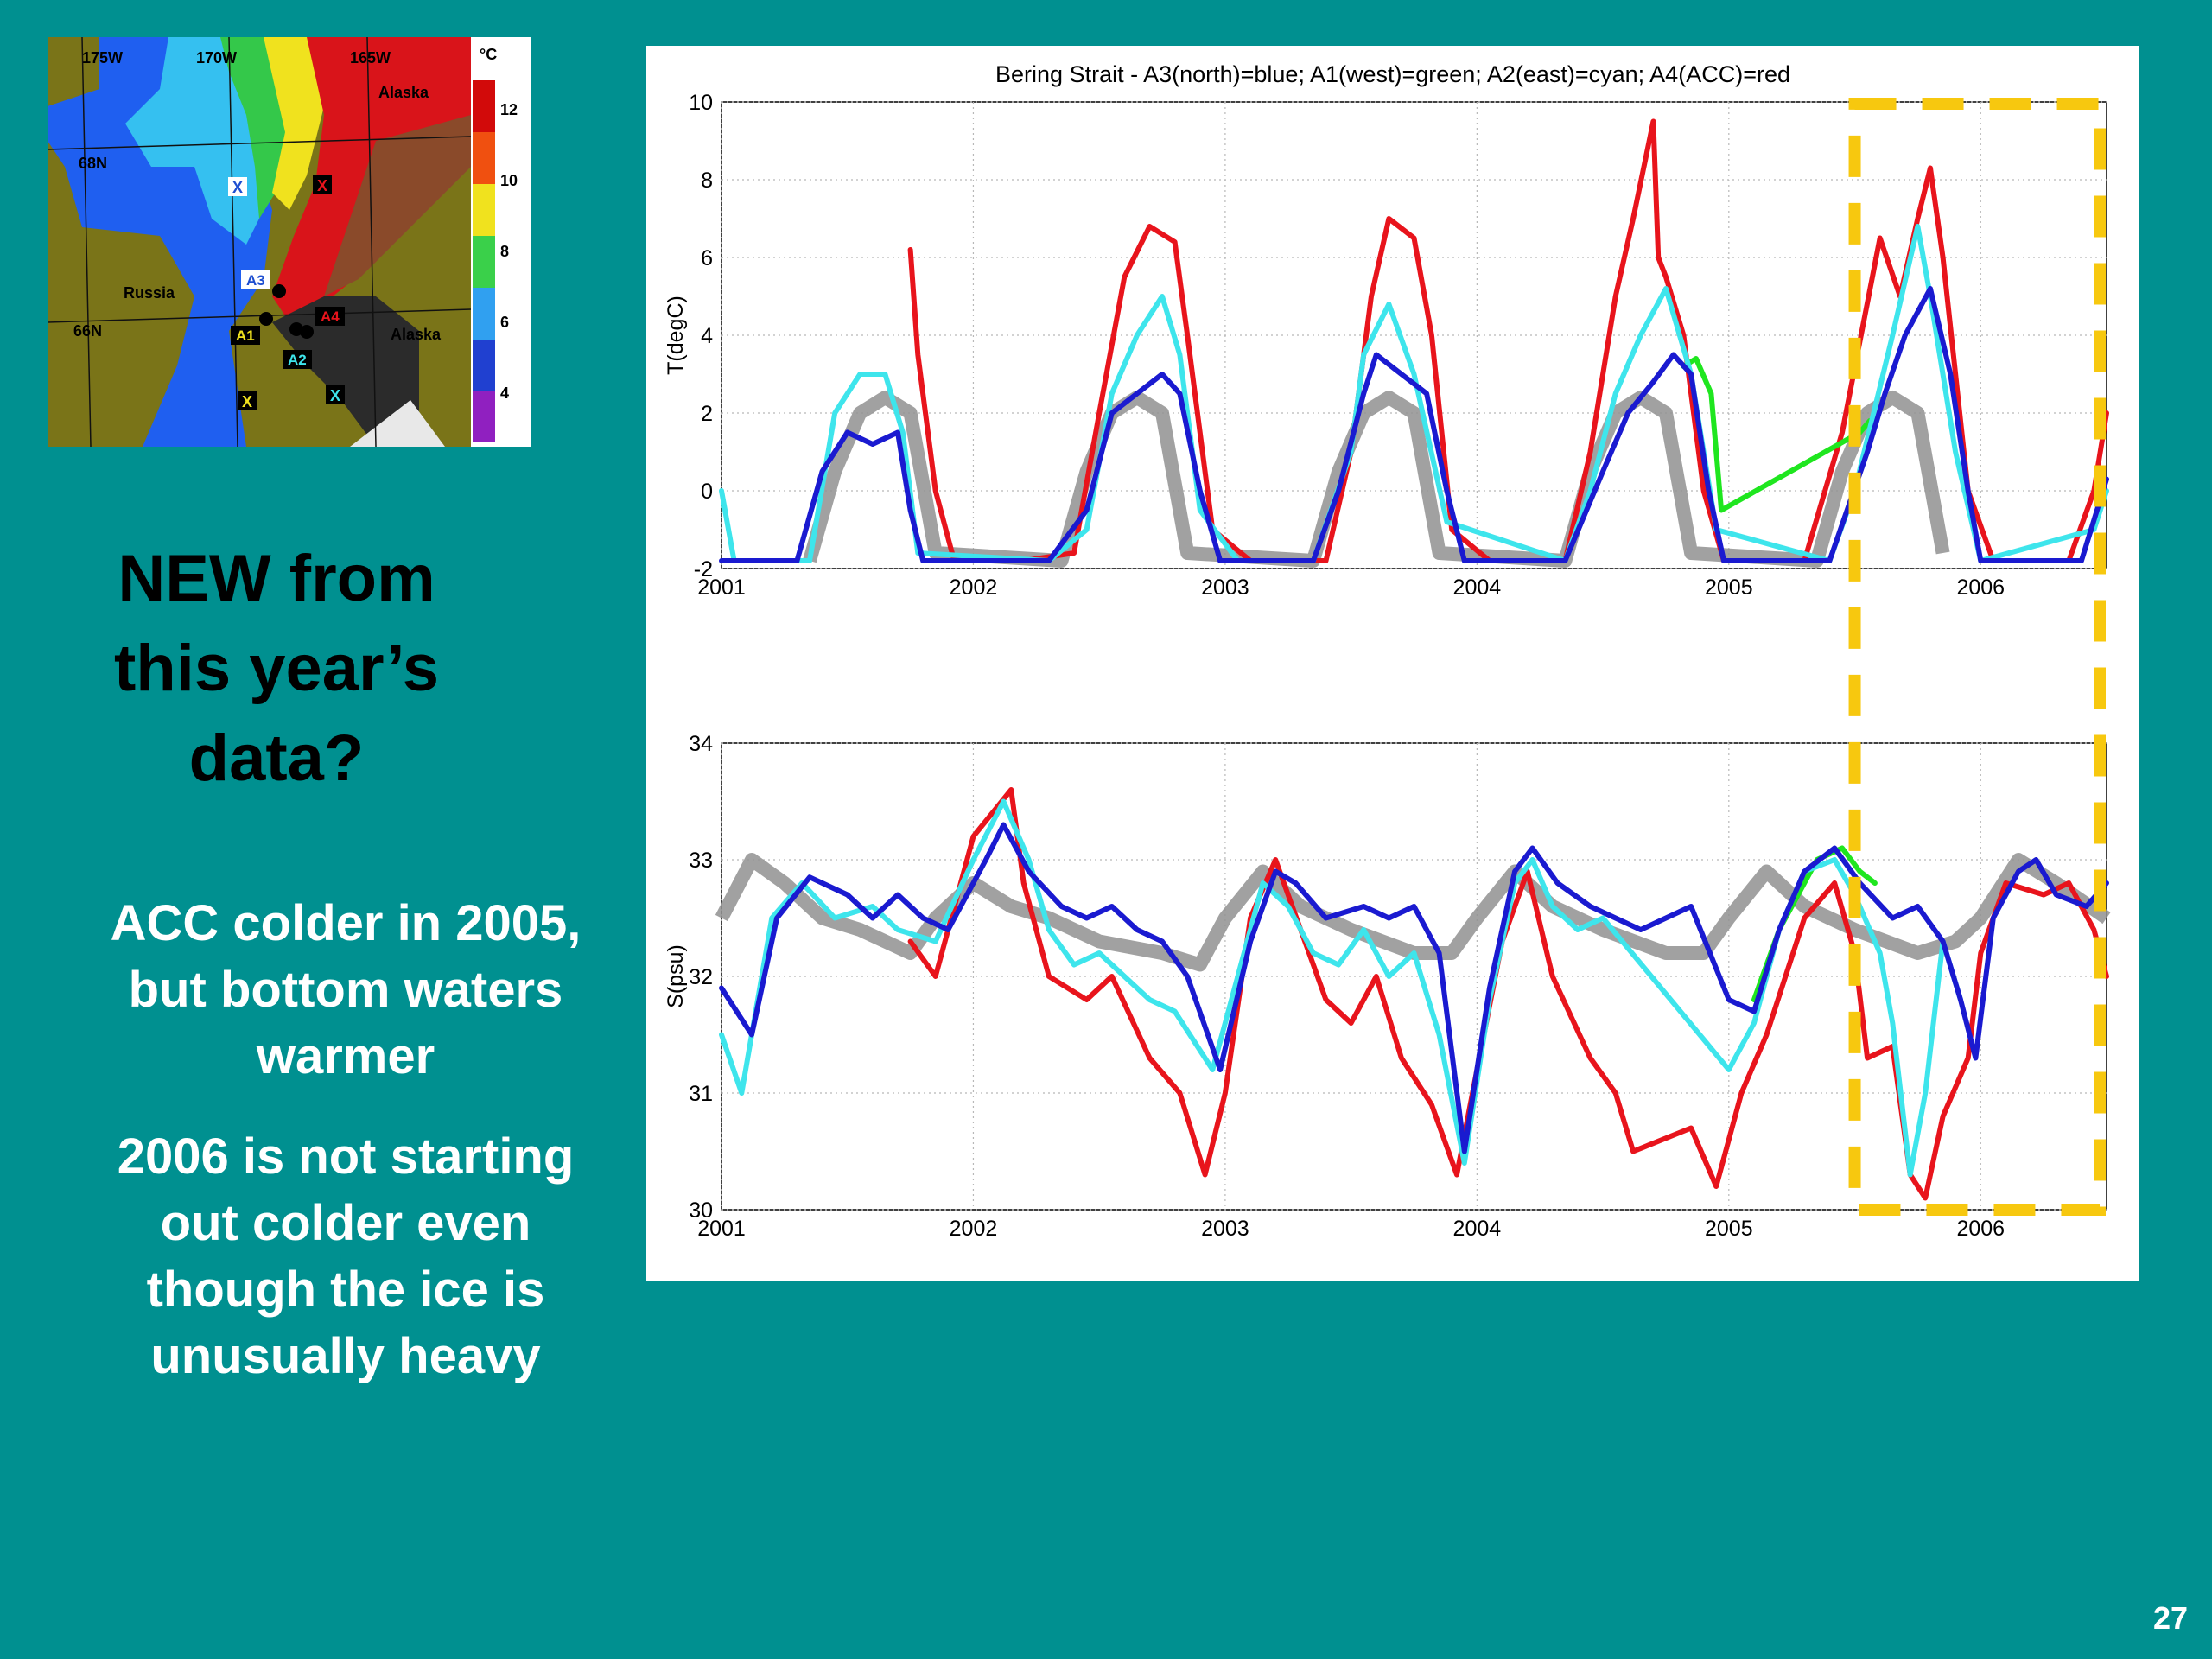 This screenshot has height=1659, width=2212. Describe the element at coordinates (504, 393) in the screenshot. I see `colorbar-tick: 4` at that location.